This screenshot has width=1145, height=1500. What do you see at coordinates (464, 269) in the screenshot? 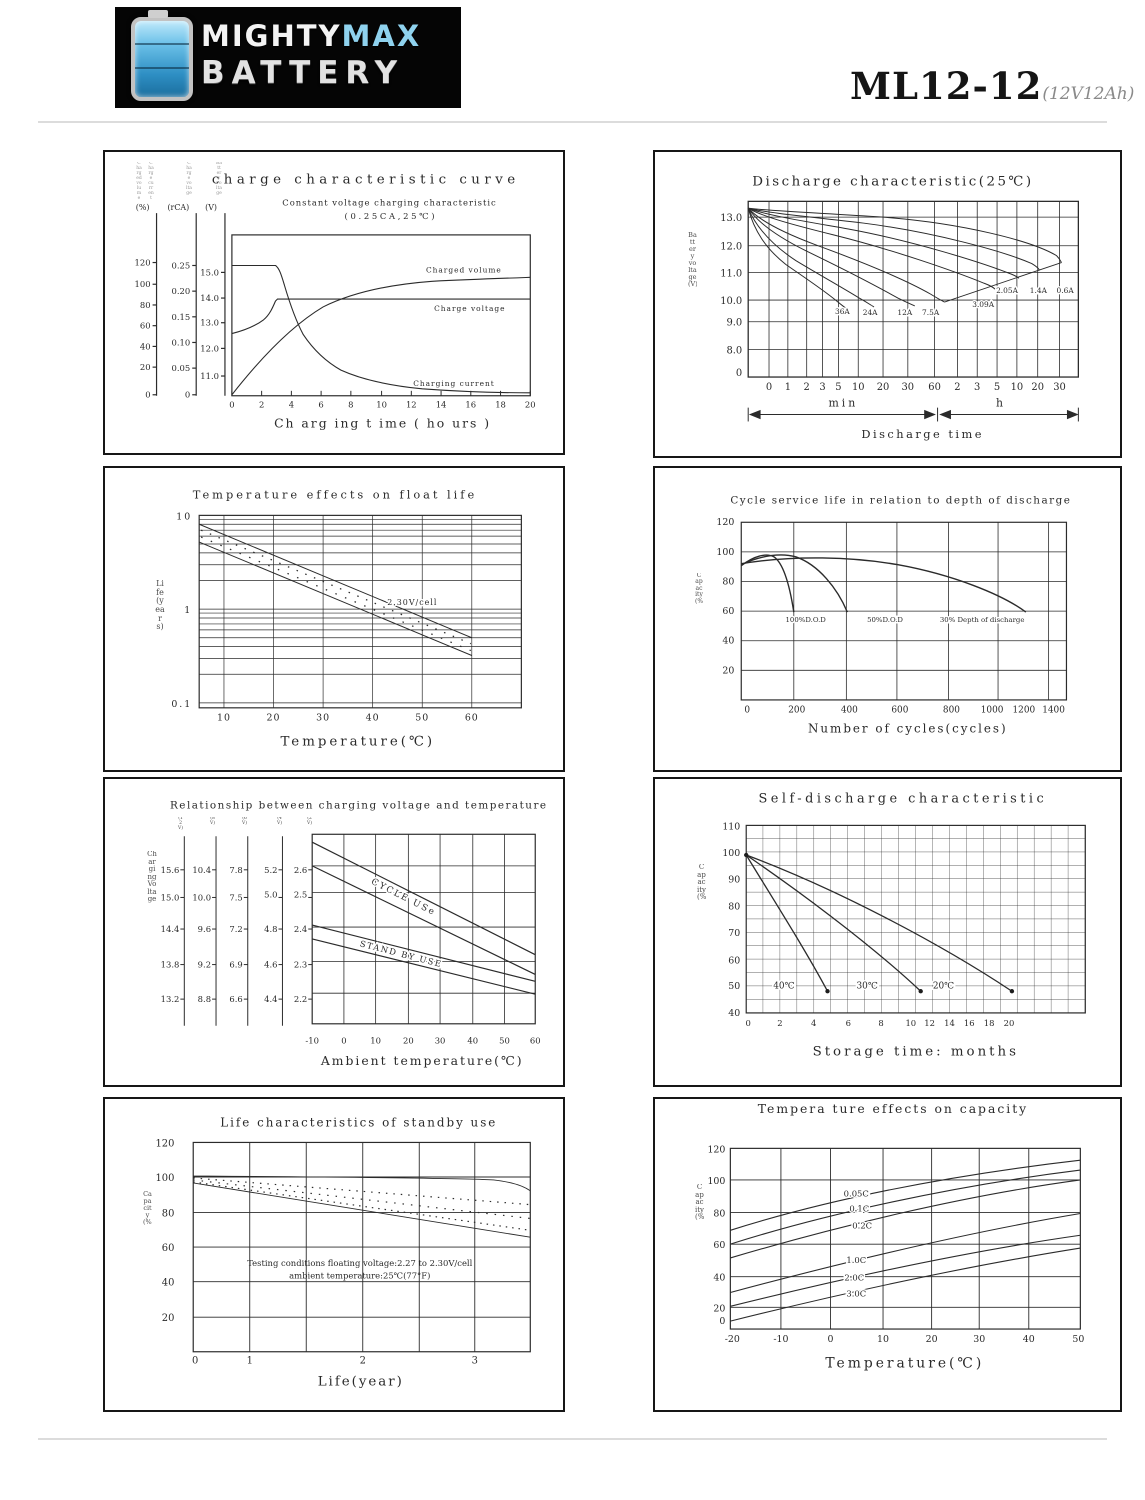
I see `svg-text: Charged volume` at bounding box center [464, 269].